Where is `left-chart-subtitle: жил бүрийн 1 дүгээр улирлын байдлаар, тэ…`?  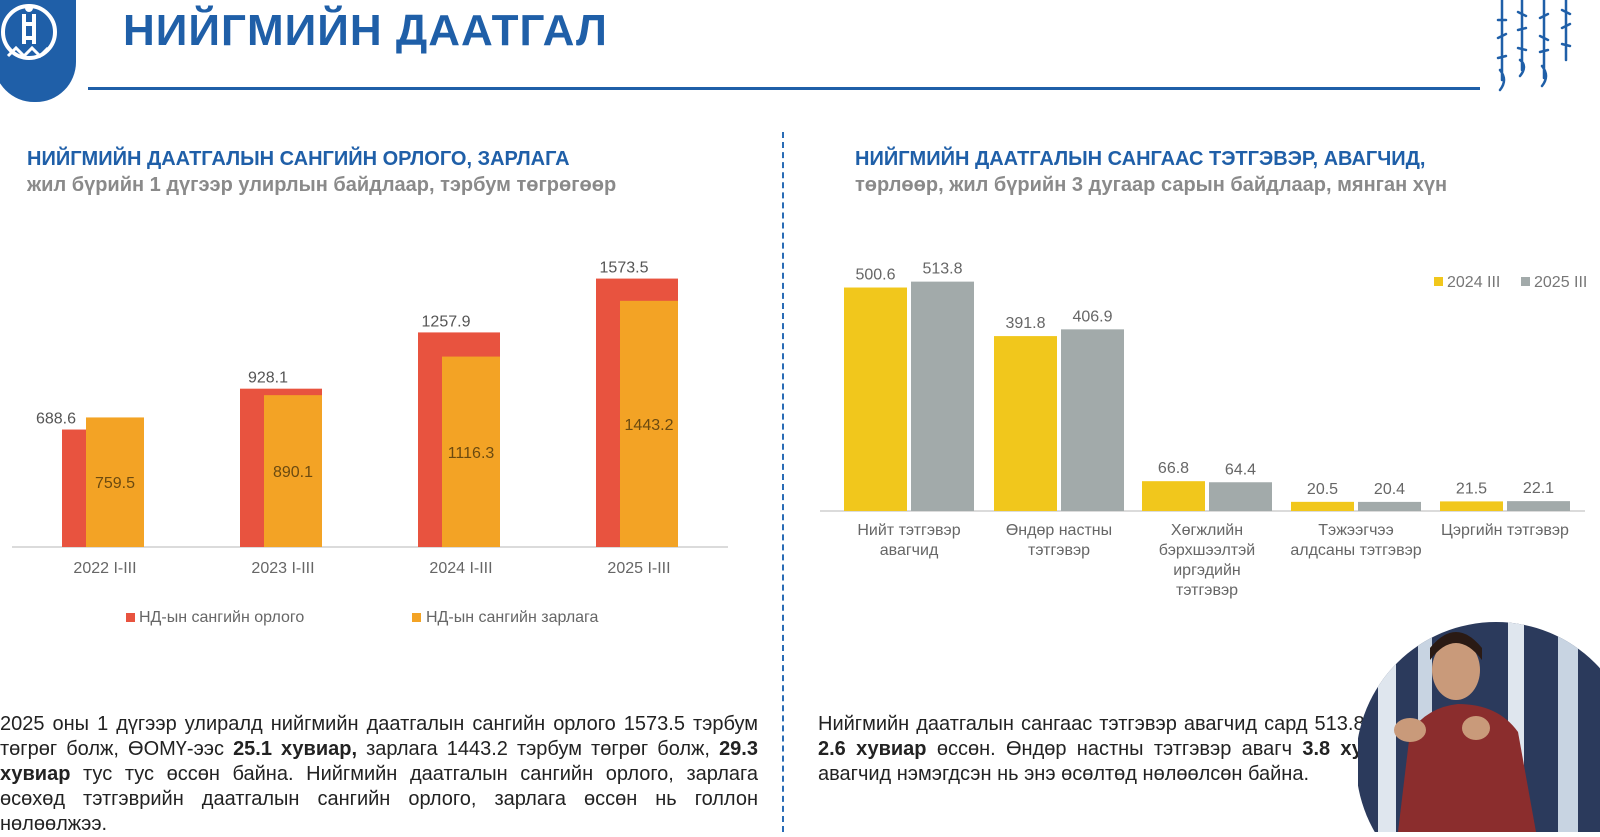
left-chart-subtitle: жил бүрийн 1 дүгээр улирлын байдлаар, тэ… is located at coordinates (322, 185).